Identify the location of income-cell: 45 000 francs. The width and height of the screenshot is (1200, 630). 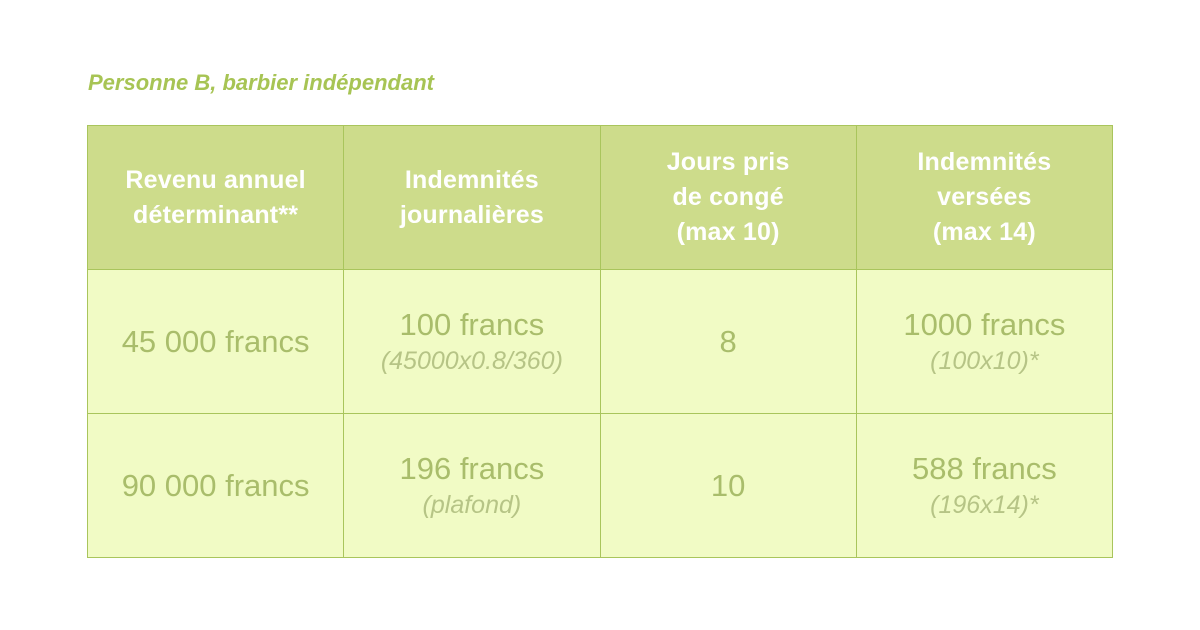
(215, 341).